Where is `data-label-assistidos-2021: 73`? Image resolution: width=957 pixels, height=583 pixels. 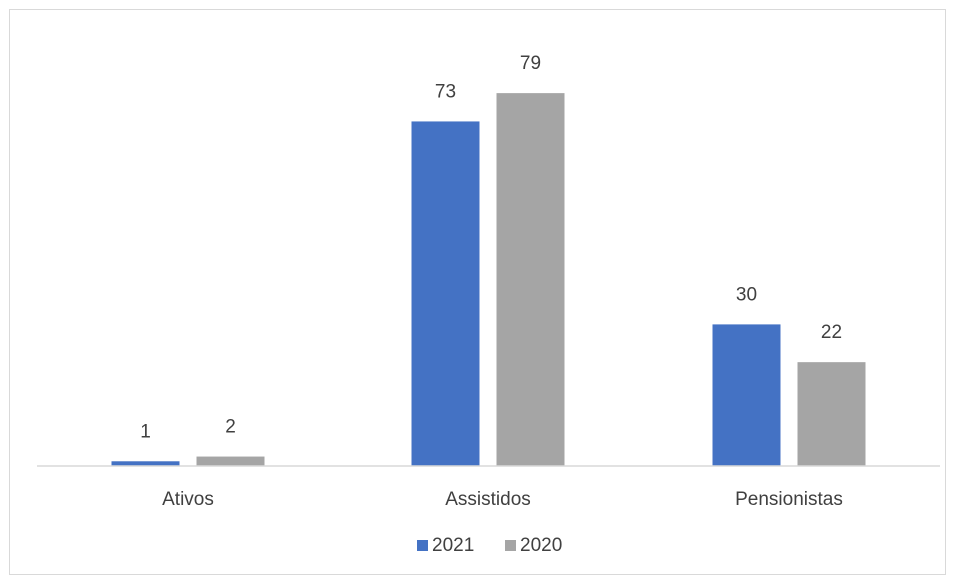
data-label-assistidos-2021: 73 is located at coordinates (445, 91).